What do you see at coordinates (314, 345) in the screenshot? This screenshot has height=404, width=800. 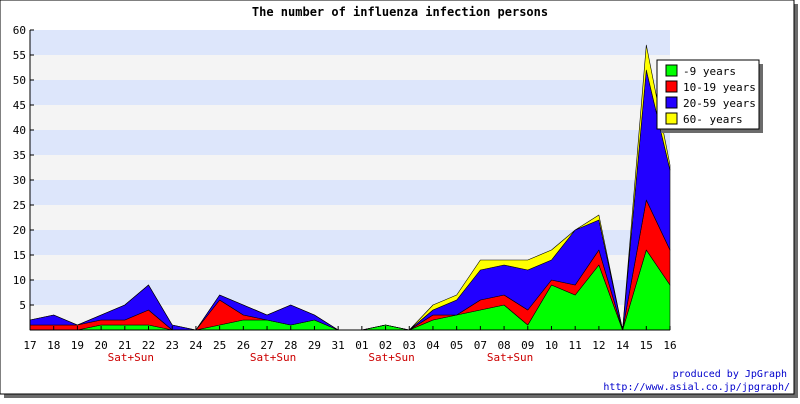 I see `x-tick-label: 29` at bounding box center [314, 345].